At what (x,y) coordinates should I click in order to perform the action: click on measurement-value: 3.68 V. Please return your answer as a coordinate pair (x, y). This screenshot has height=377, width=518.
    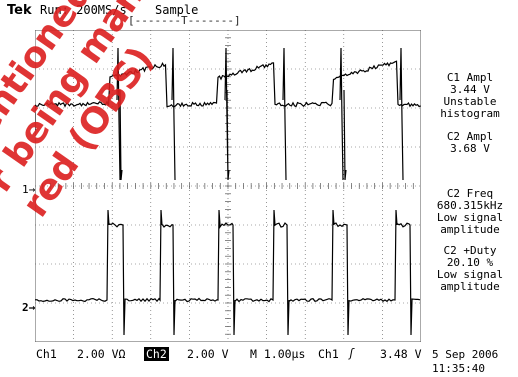
    Looking at the image, I should click on (470, 149).